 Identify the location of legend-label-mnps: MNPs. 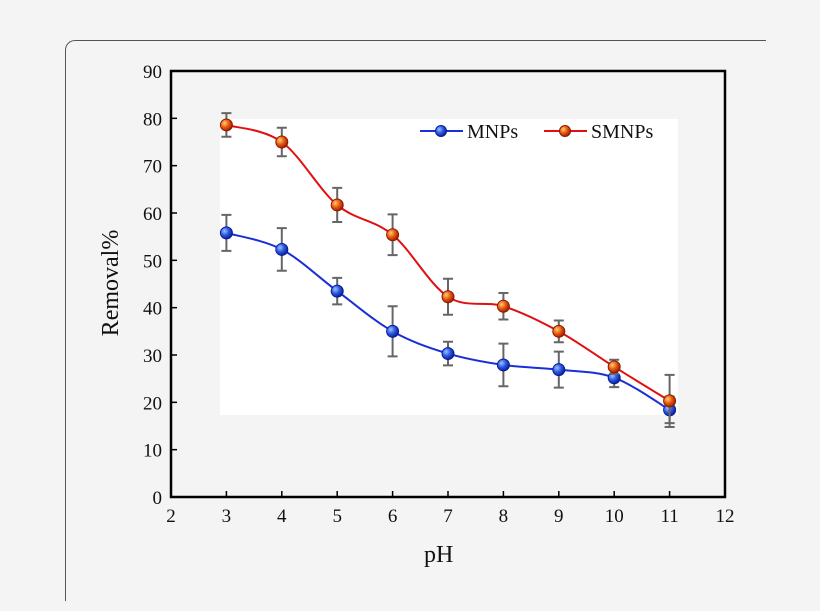
(492, 132).